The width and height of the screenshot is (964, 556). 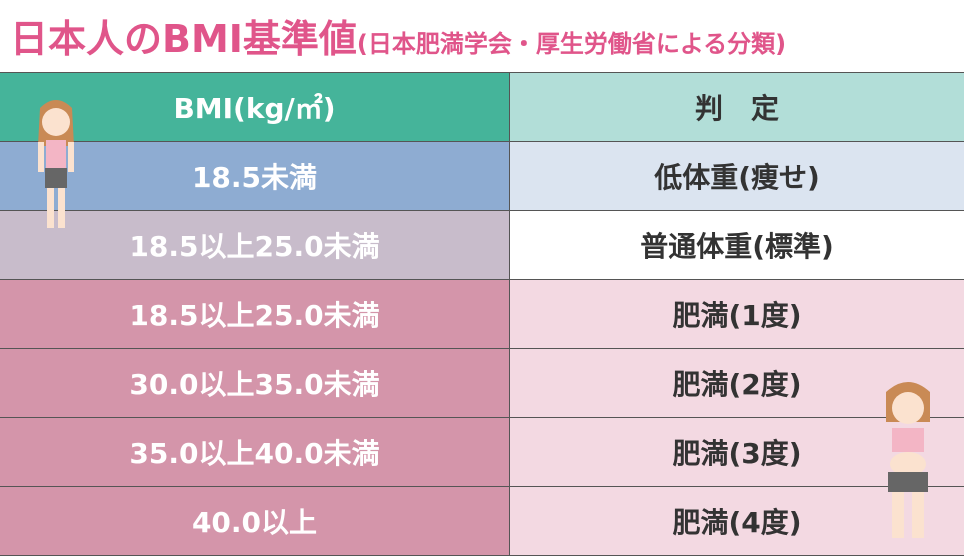 What do you see at coordinates (571, 44) in the screenshot?
I see `title-sub: (日本肥満学会・厚生労働省による分類)` at bounding box center [571, 44].